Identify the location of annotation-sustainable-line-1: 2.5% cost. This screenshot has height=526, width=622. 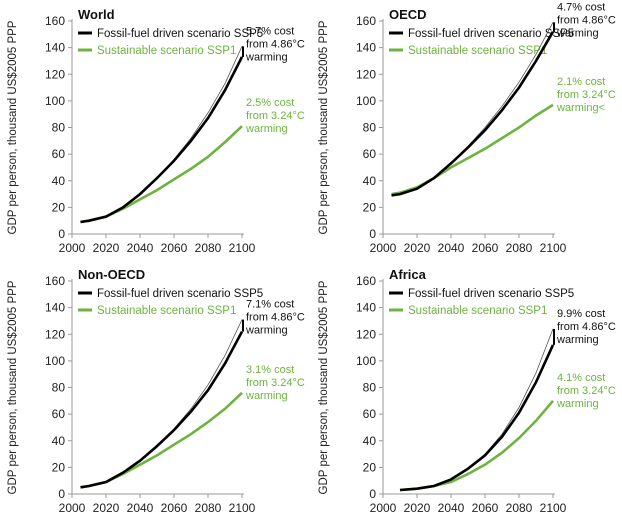
(270, 103).